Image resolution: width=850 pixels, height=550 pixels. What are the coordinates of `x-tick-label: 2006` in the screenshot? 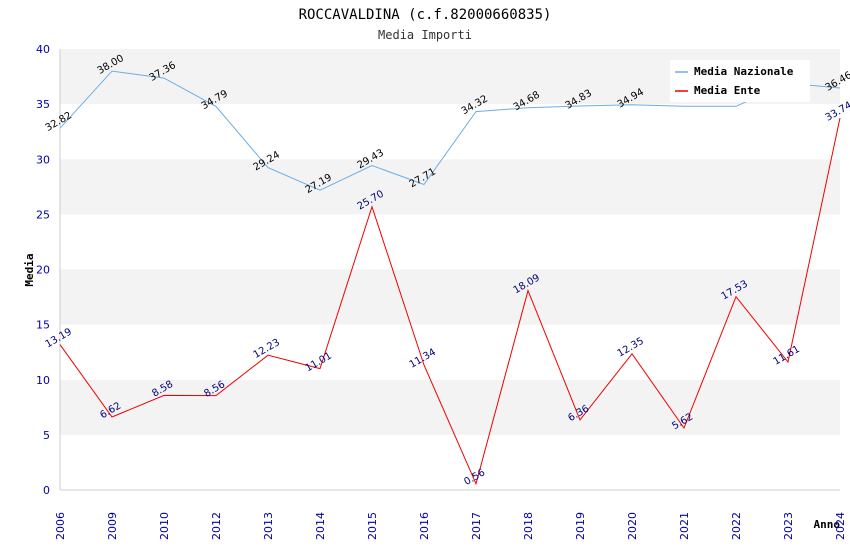 It's located at (60, 526).